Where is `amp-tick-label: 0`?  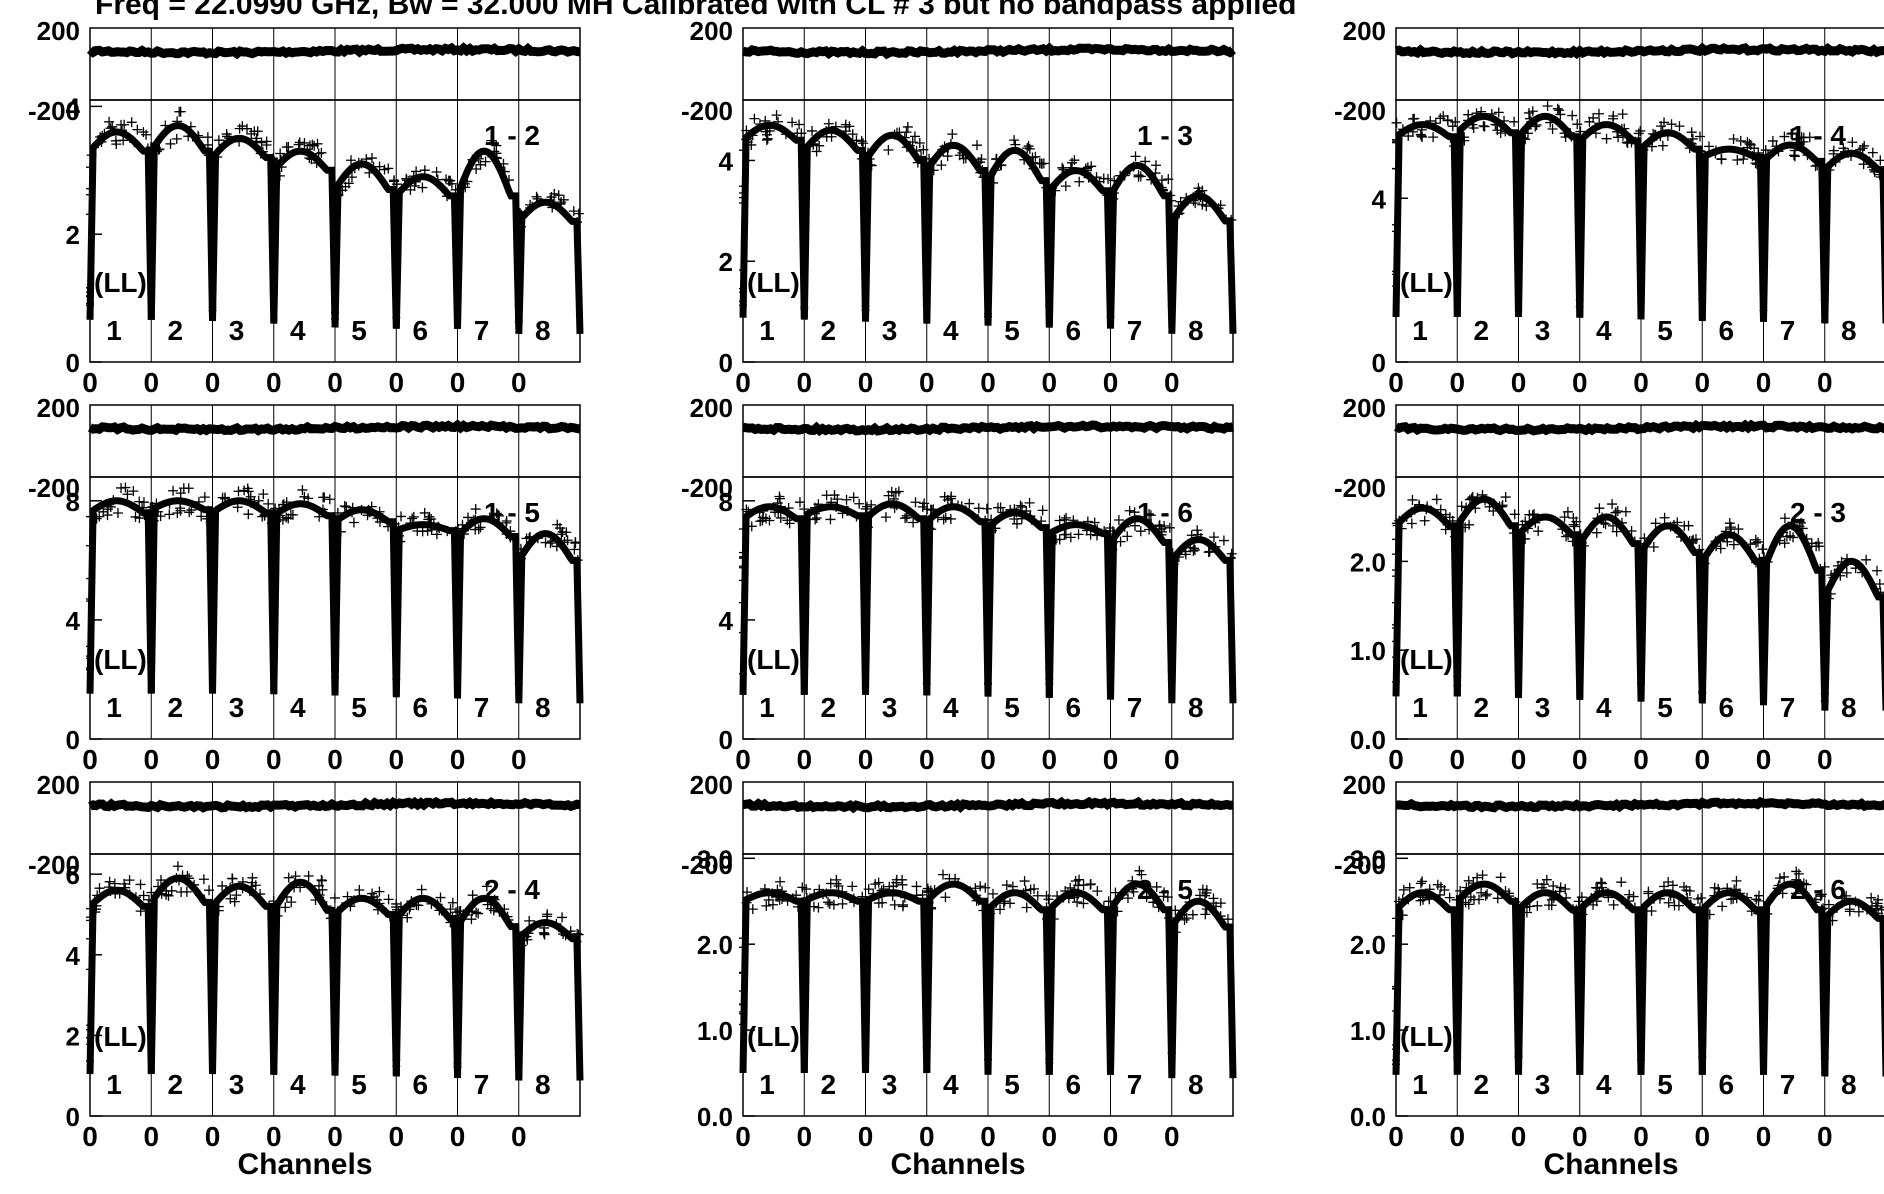
amp-tick-label: 0 is located at coordinates (726, 363).